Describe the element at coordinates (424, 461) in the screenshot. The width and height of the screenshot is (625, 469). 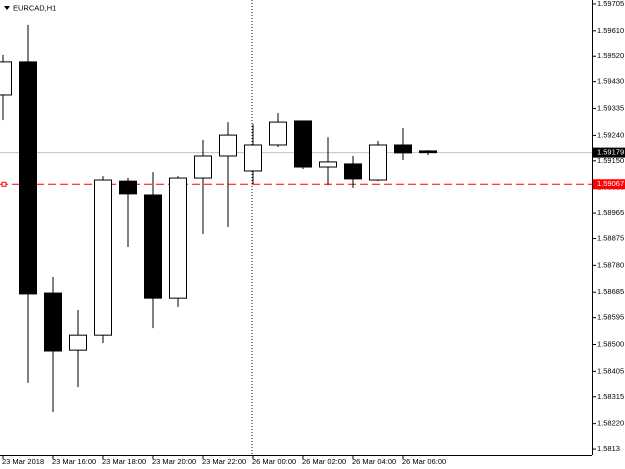
I see `x-tick-label: 26 Mar 06:00` at that location.